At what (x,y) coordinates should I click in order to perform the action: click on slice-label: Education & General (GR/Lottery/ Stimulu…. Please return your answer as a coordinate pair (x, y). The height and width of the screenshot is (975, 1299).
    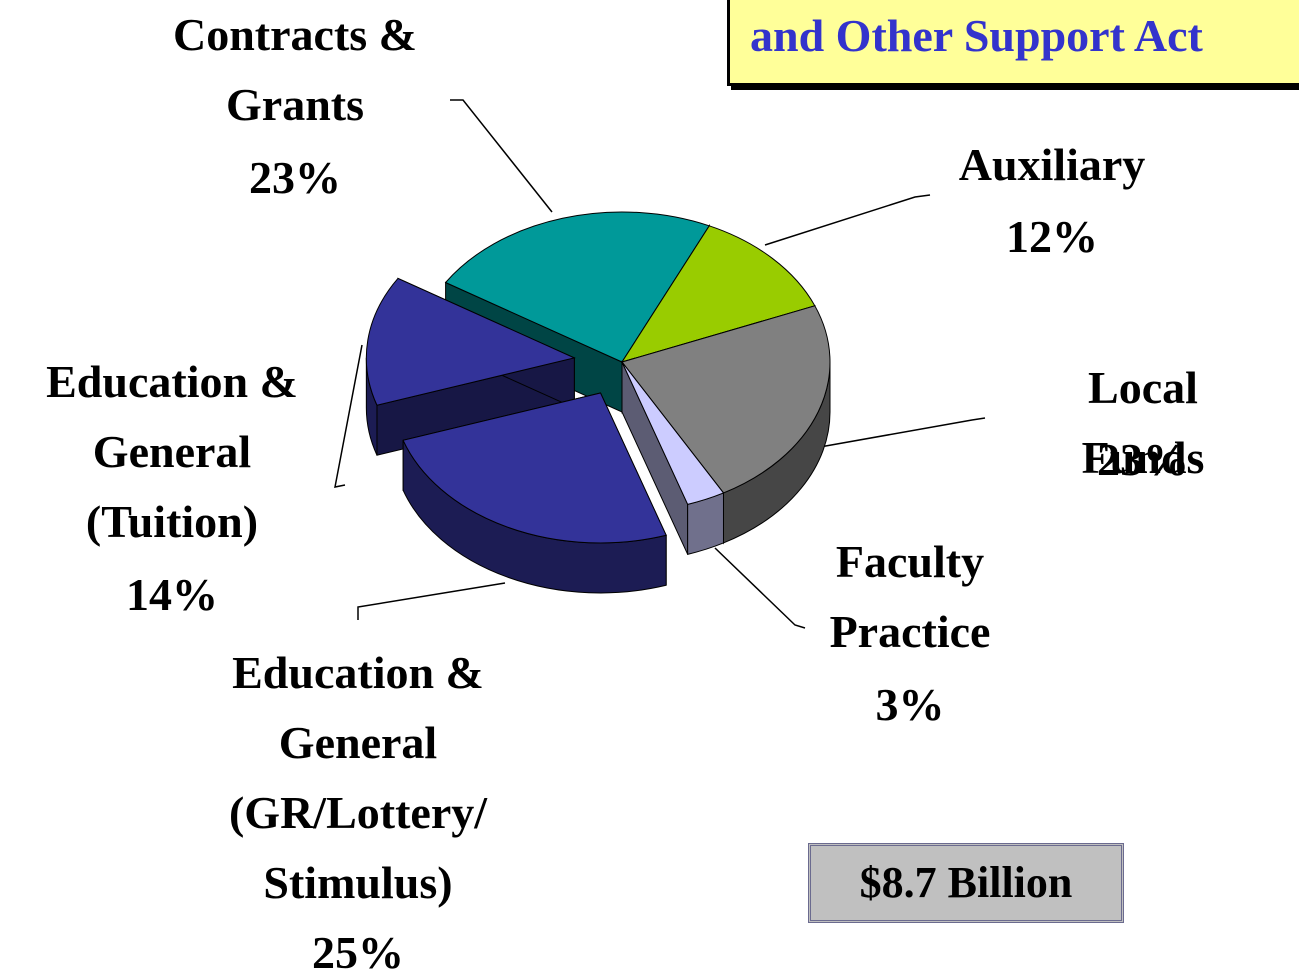
    Looking at the image, I should click on (358, 777).